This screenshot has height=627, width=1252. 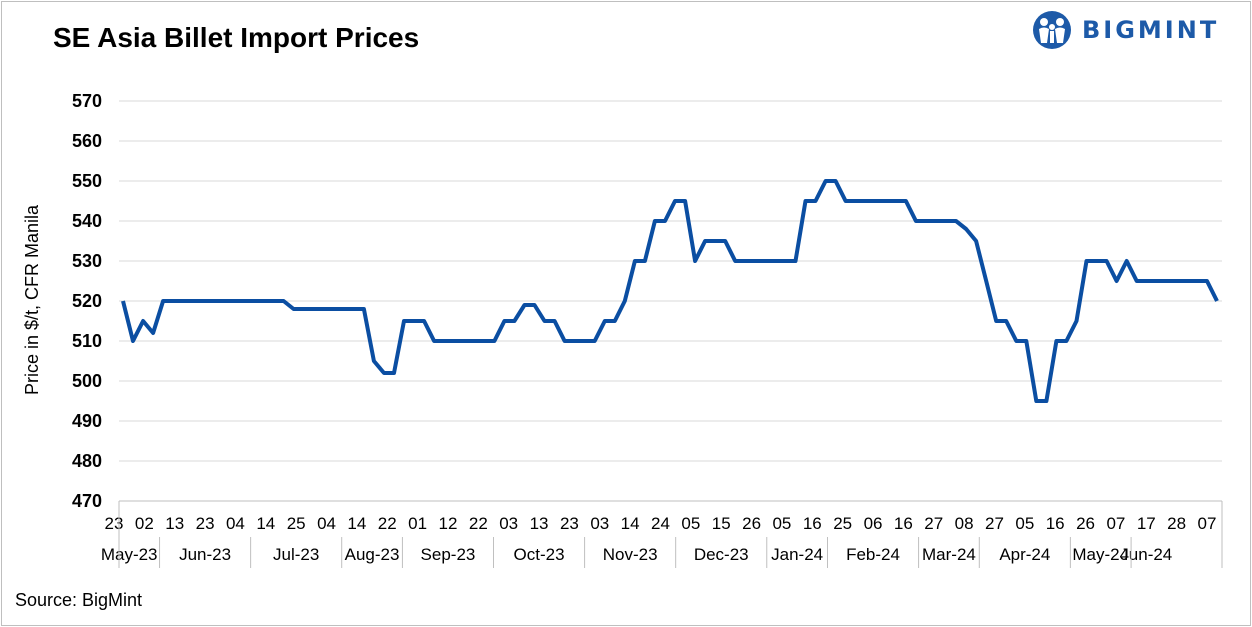 I want to click on x-month-label: May-24, so click(x=1100, y=554).